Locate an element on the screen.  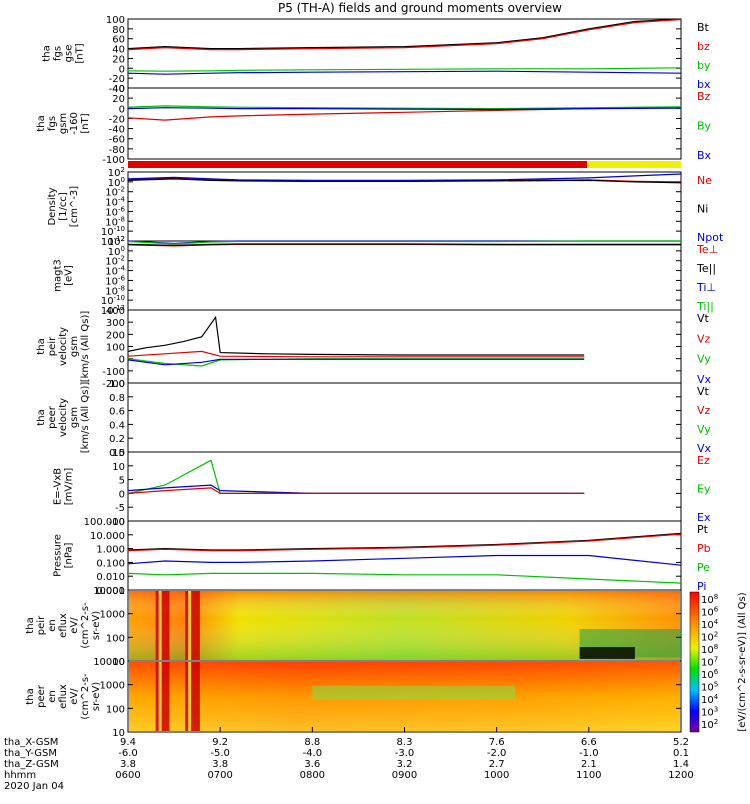
y-tick-label: 1.0 is located at coordinates (117, 384).